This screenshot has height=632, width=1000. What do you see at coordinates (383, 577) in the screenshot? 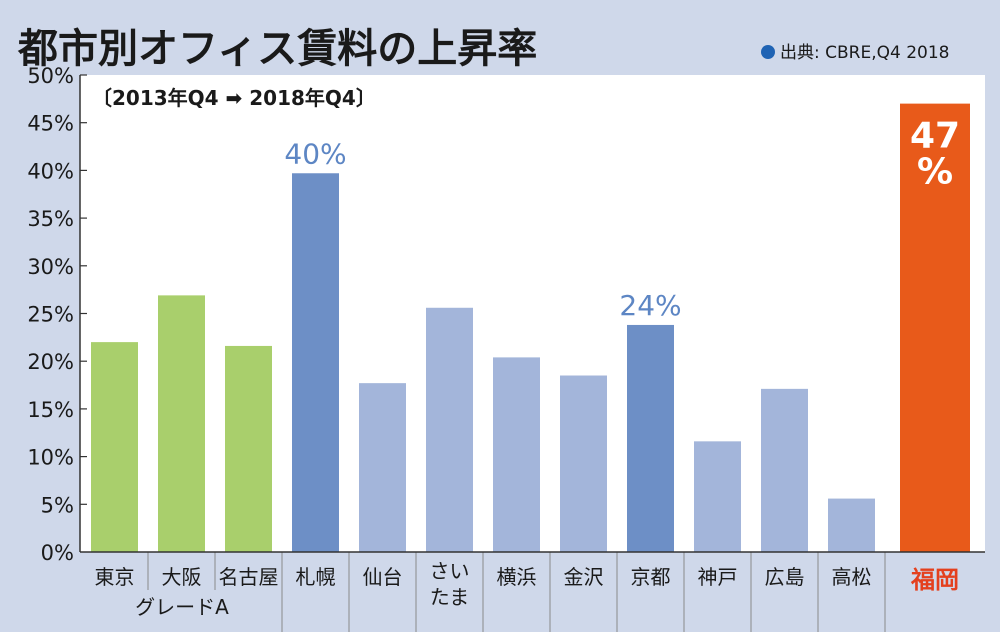
I see `category-label: 仙台` at bounding box center [383, 577].